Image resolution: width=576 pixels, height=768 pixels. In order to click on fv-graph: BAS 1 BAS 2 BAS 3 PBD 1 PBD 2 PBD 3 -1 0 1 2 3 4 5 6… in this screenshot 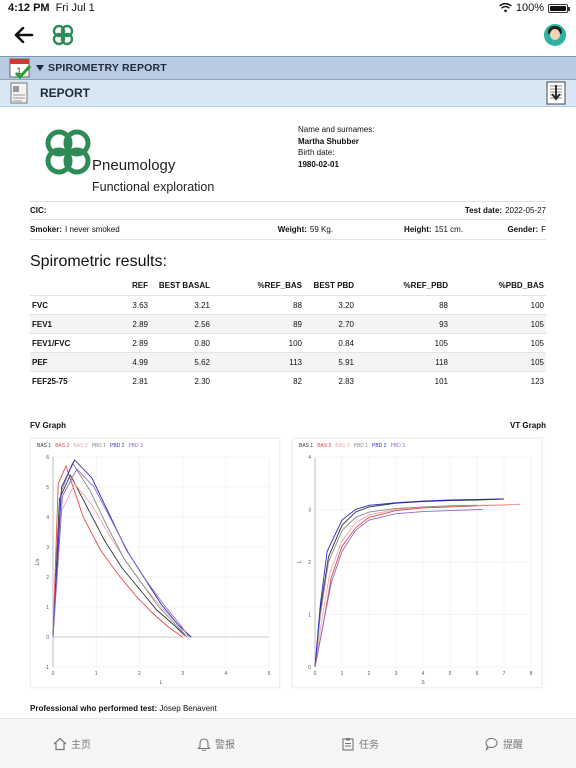, I will do `click(155, 563)`.